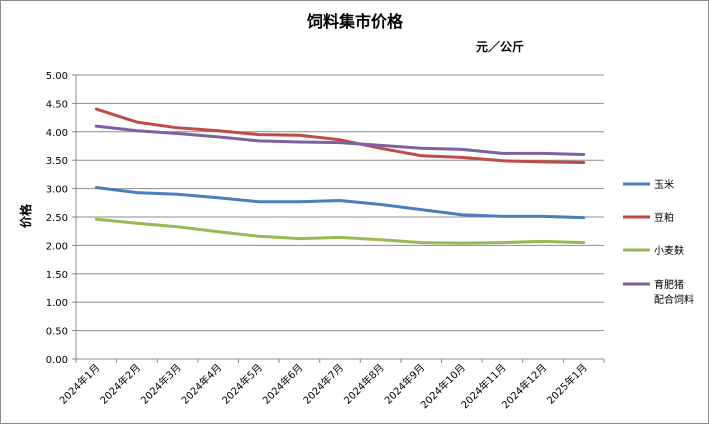 This screenshot has width=709, height=424. I want to click on legend-item-2: 豆粕, so click(664, 217).